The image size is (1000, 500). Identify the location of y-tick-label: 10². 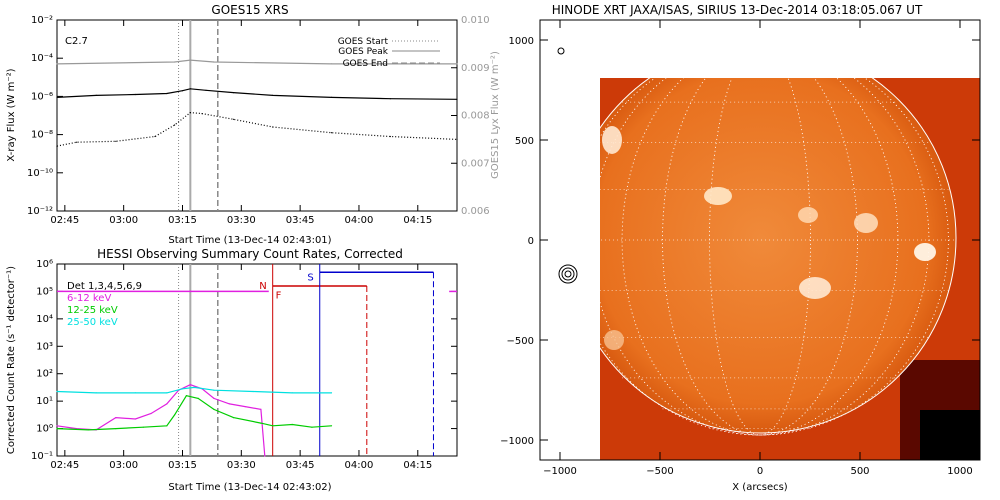
(44, 374).